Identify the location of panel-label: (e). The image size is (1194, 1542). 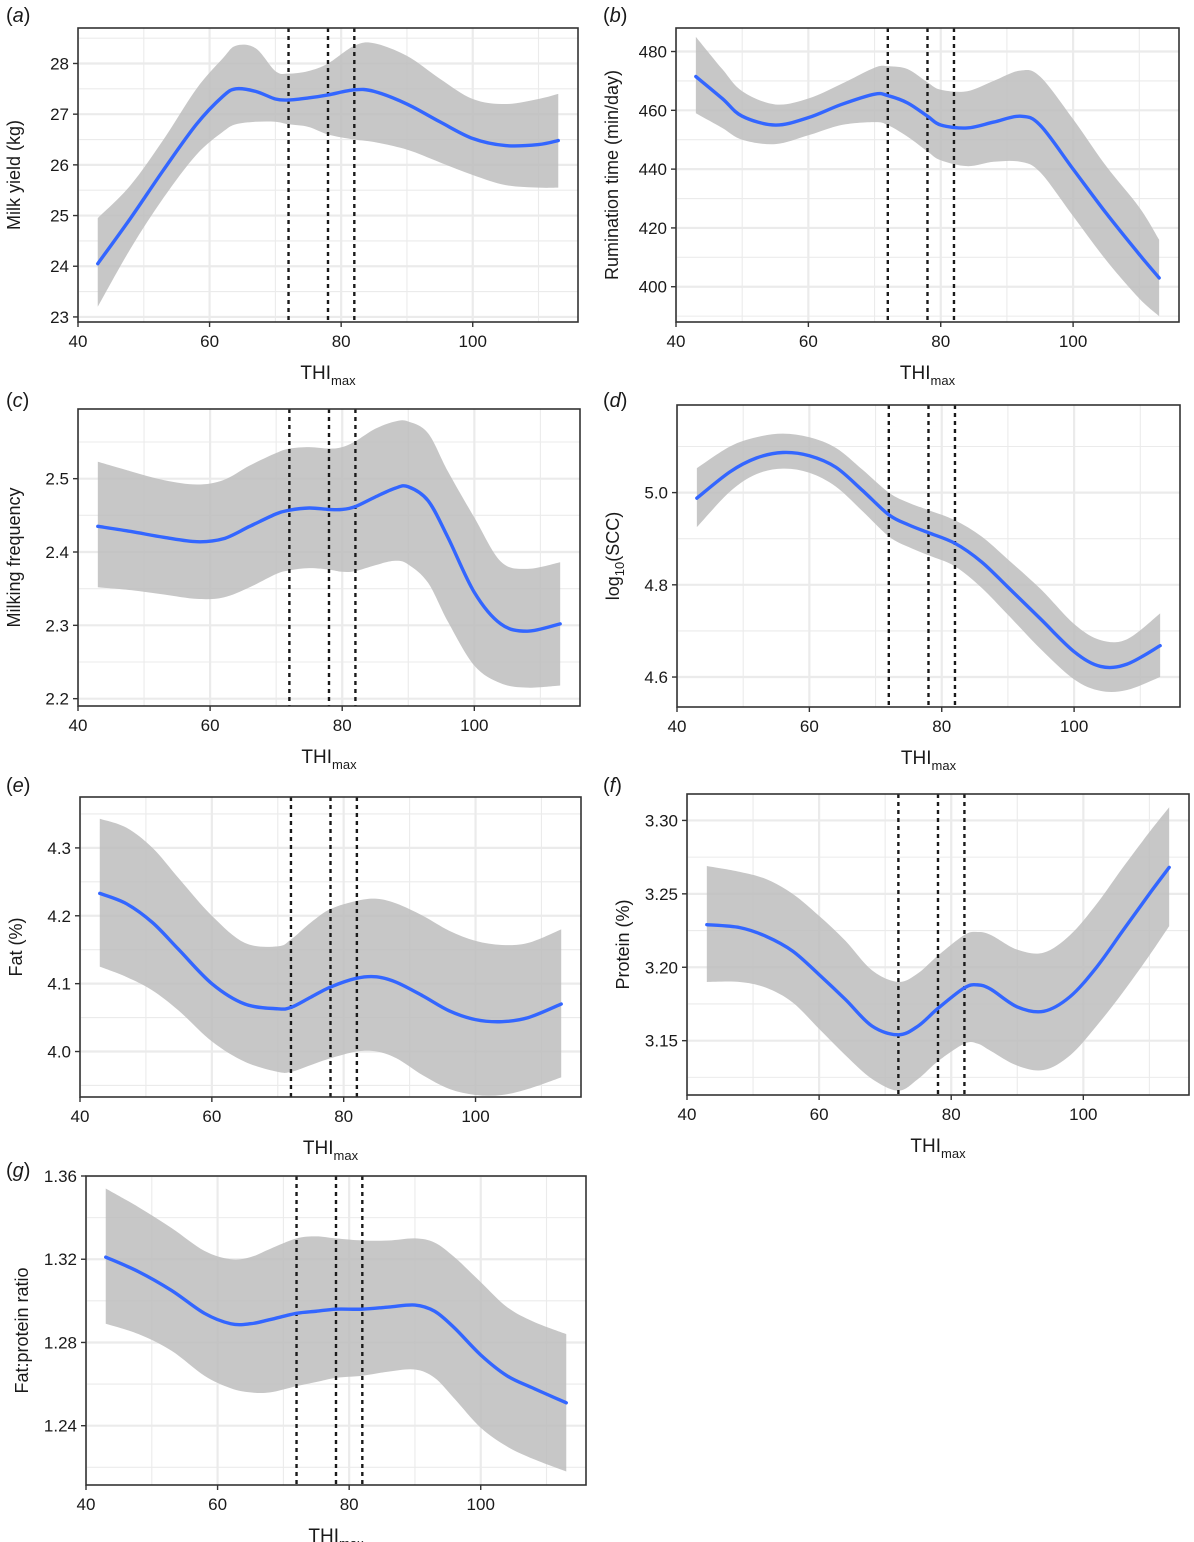
(18, 786).